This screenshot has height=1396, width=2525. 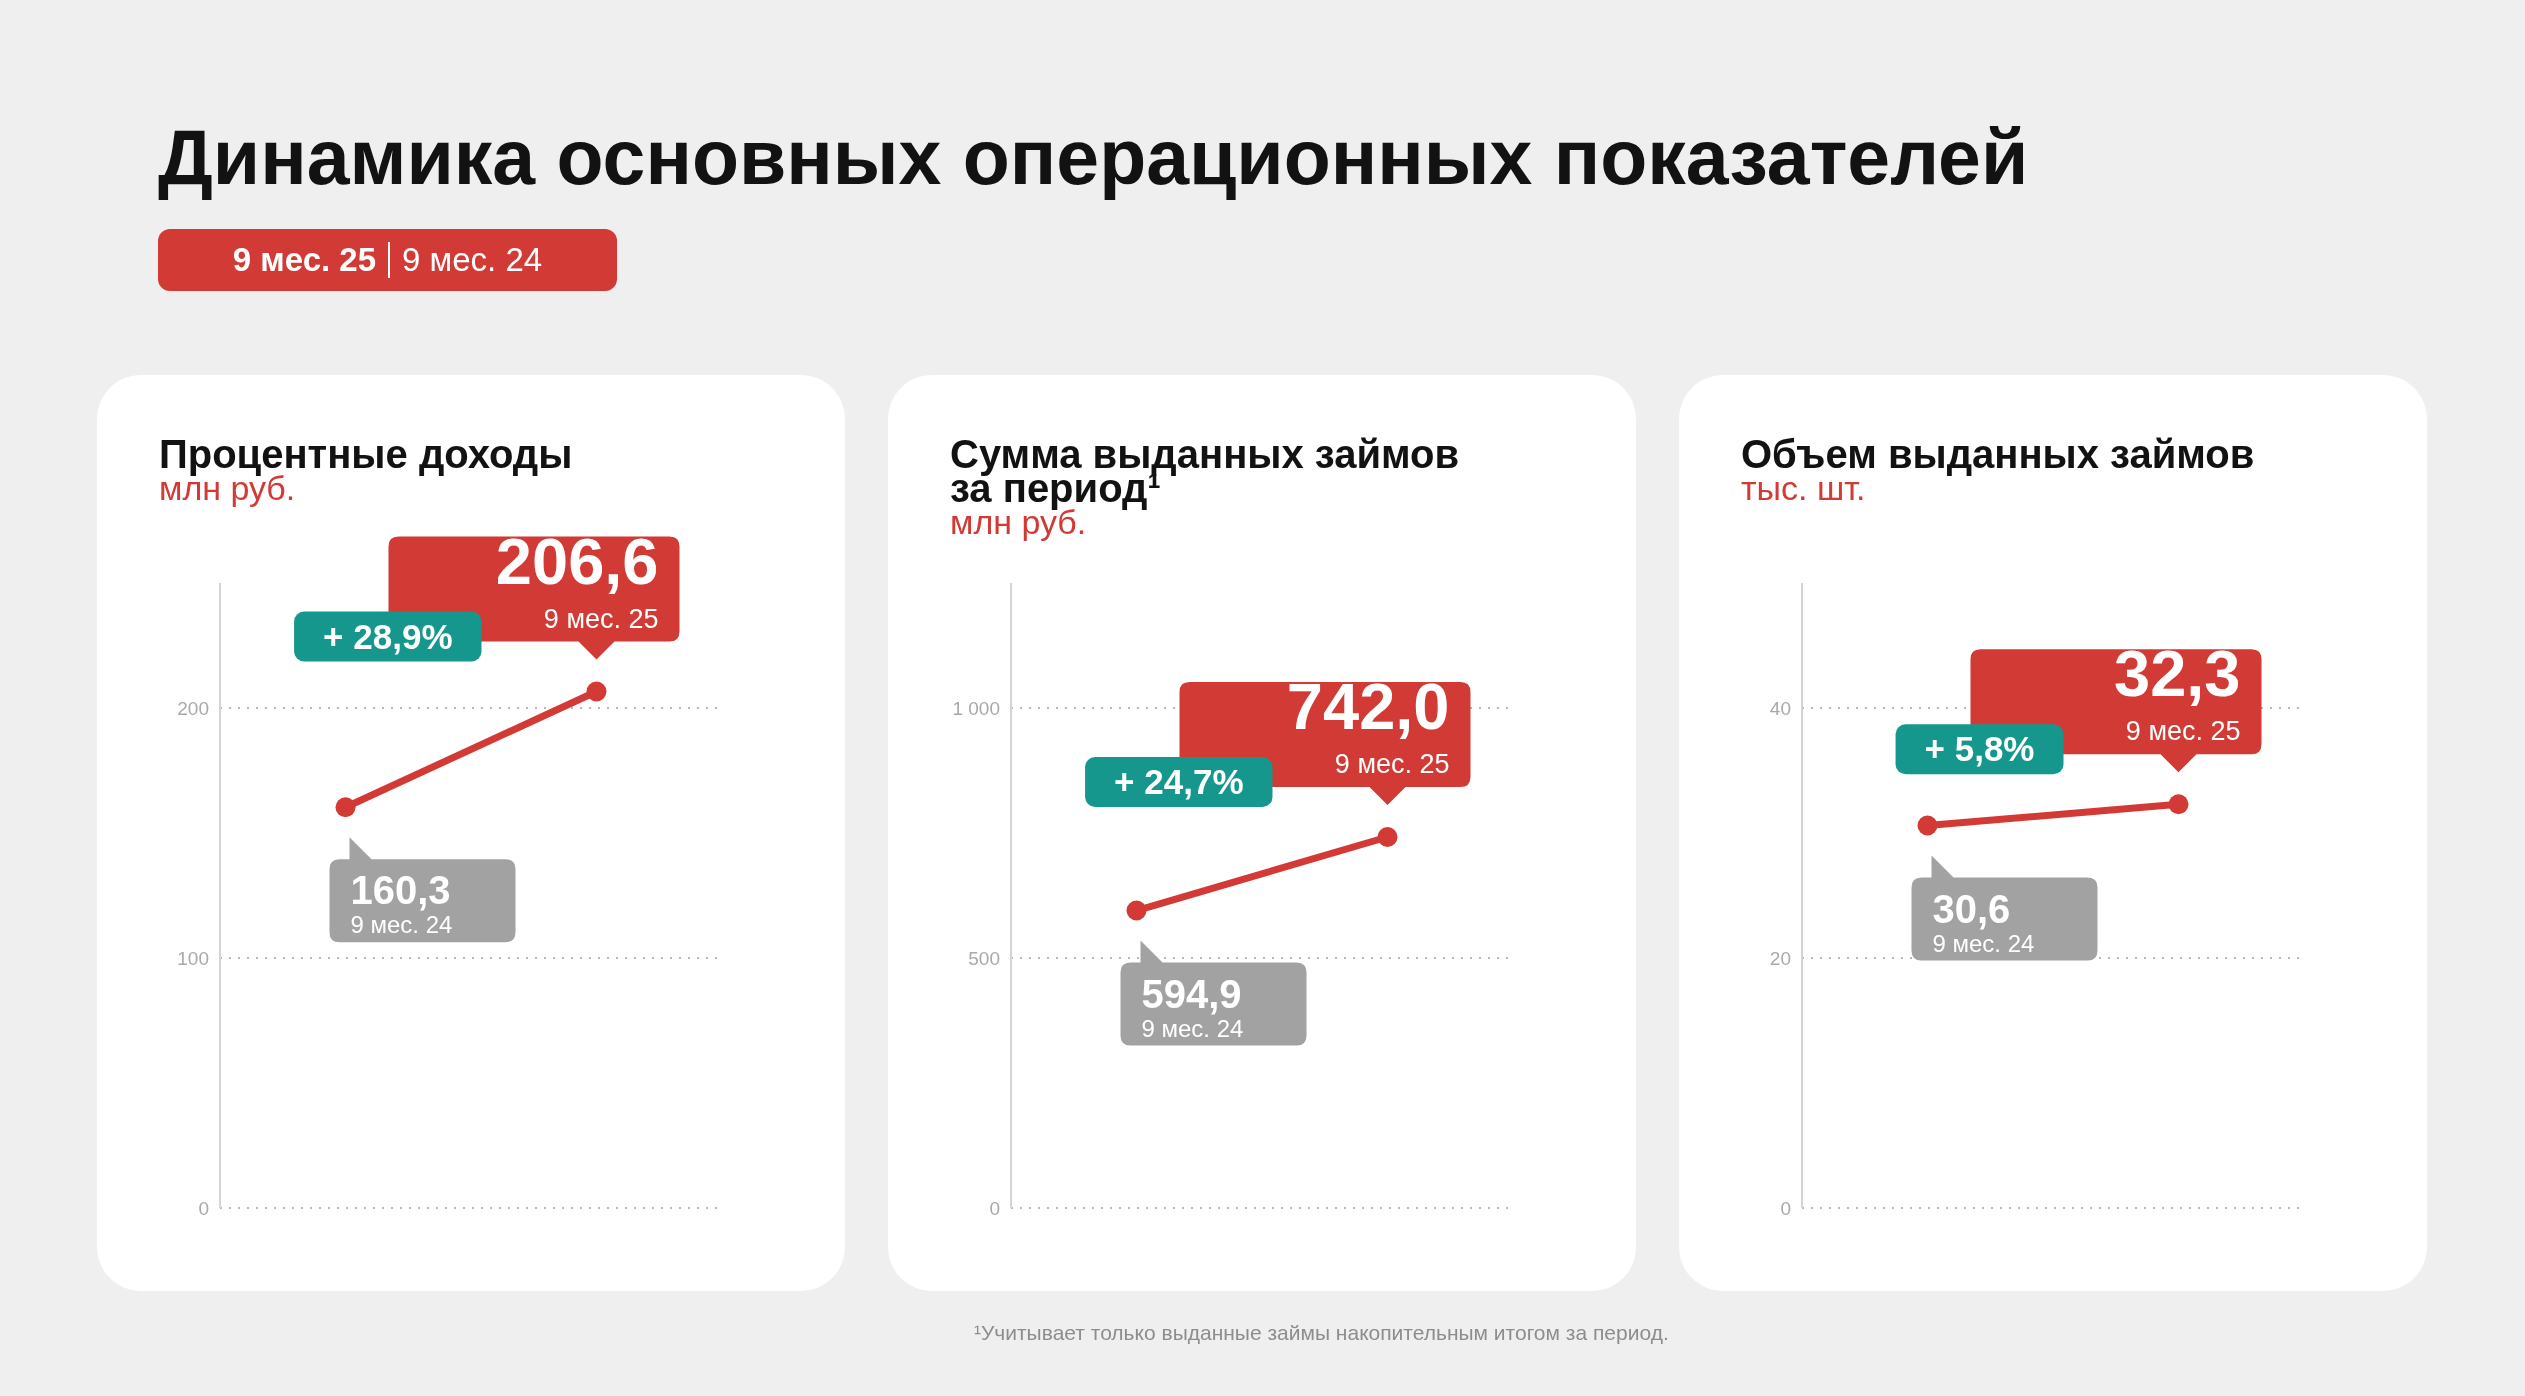 What do you see at coordinates (400, 890) in the screenshot?
I see `data-label: 160,3` at bounding box center [400, 890].